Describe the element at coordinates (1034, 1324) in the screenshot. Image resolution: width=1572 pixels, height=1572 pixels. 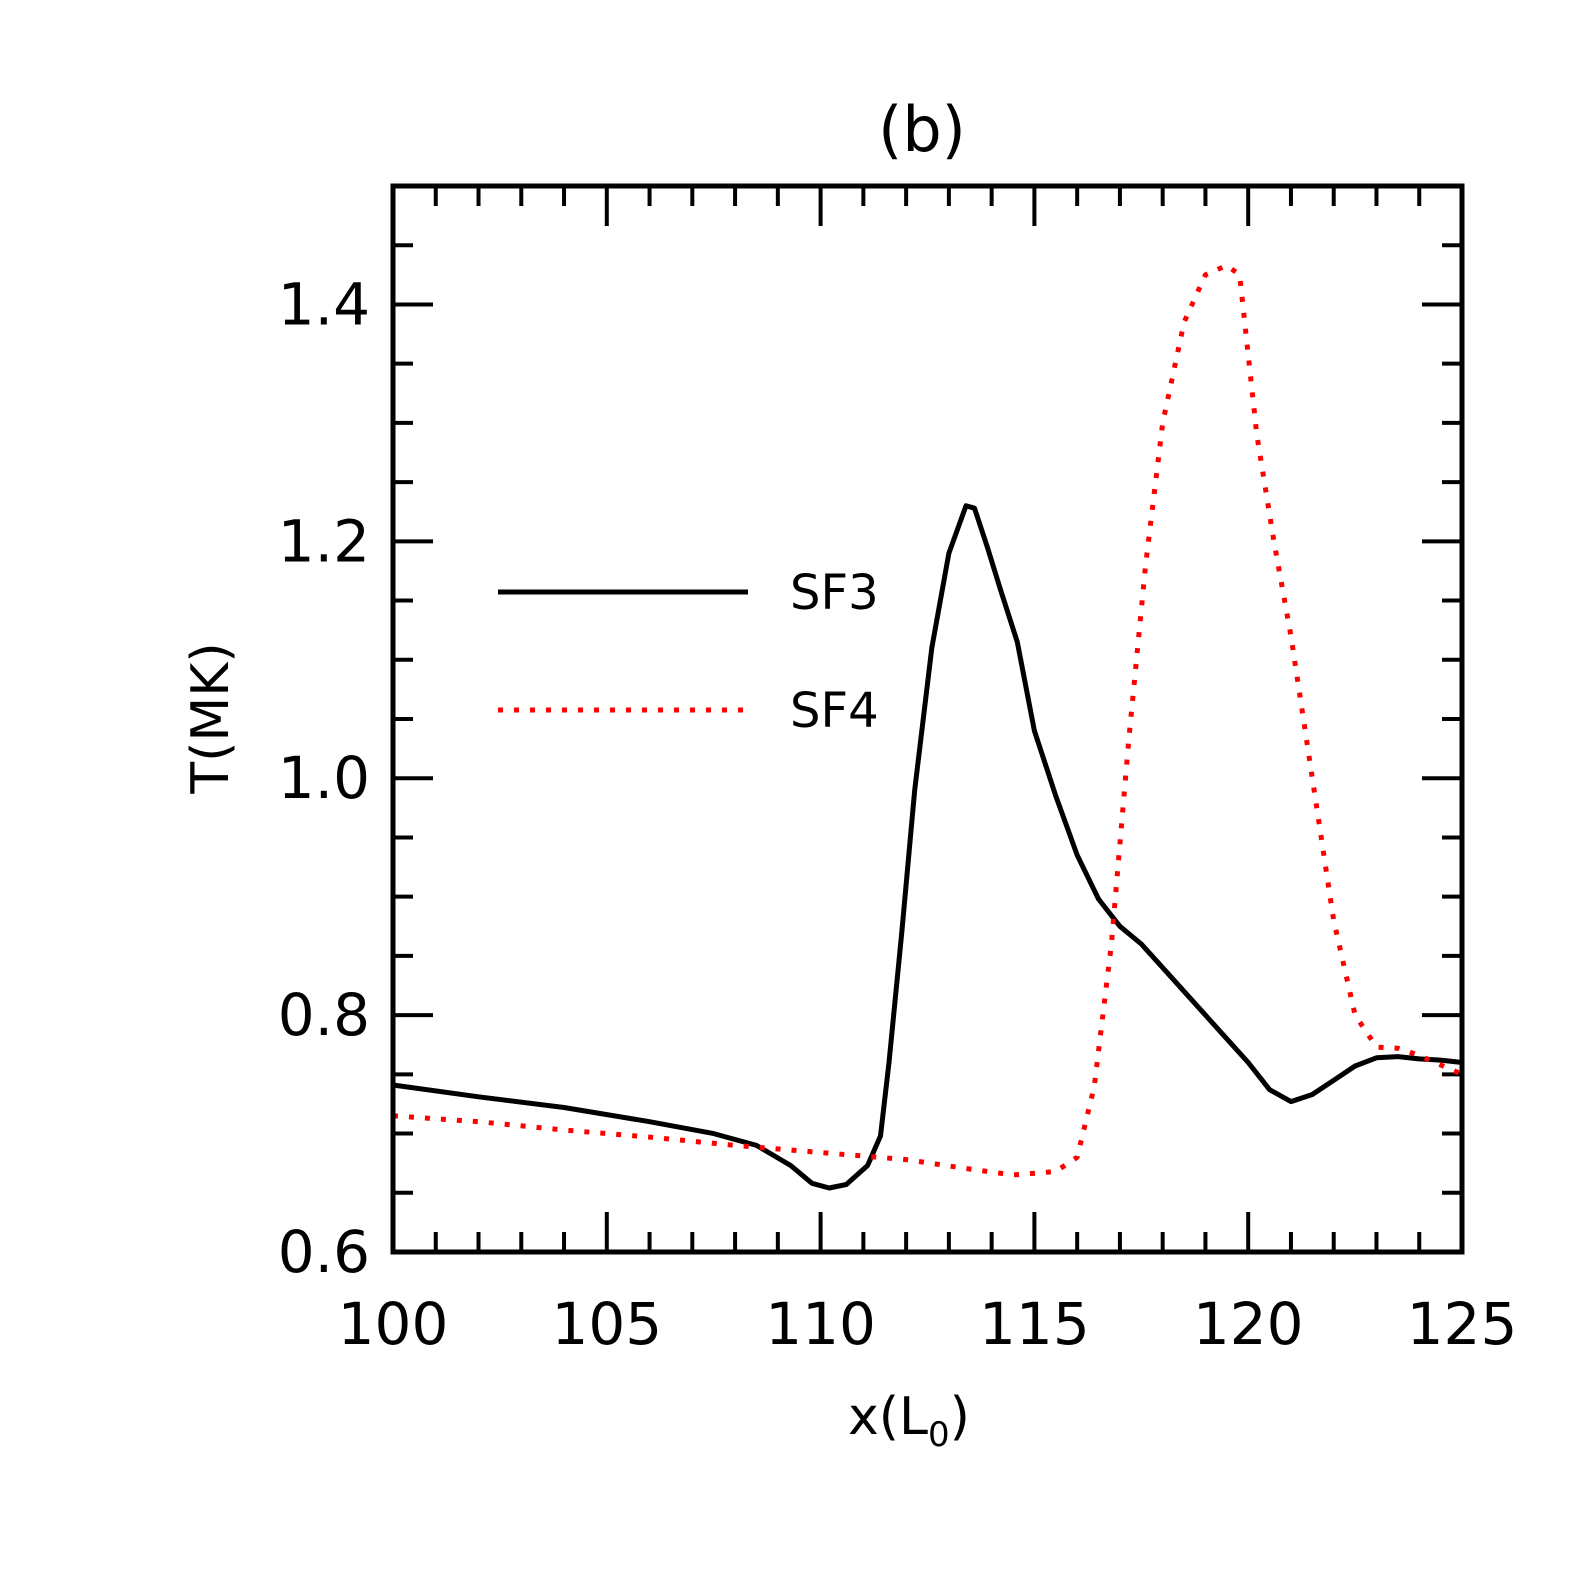
I see `x-tick-label: 115` at that location.